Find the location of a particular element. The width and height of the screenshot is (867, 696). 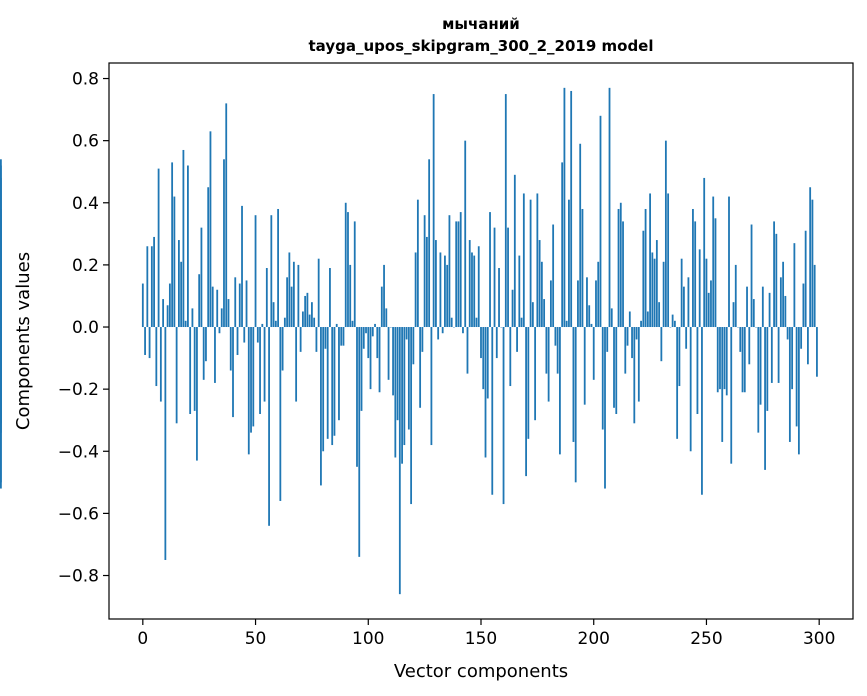

y-tick-label: −0.4 is located at coordinates (78, 452).